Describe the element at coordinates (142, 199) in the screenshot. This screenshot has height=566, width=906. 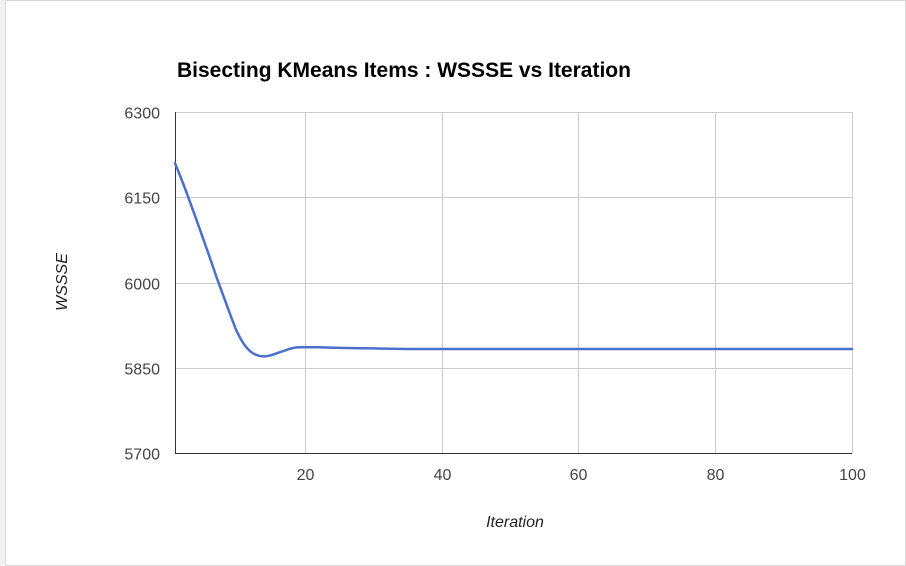
I see `y-tick-label: 6150` at that location.